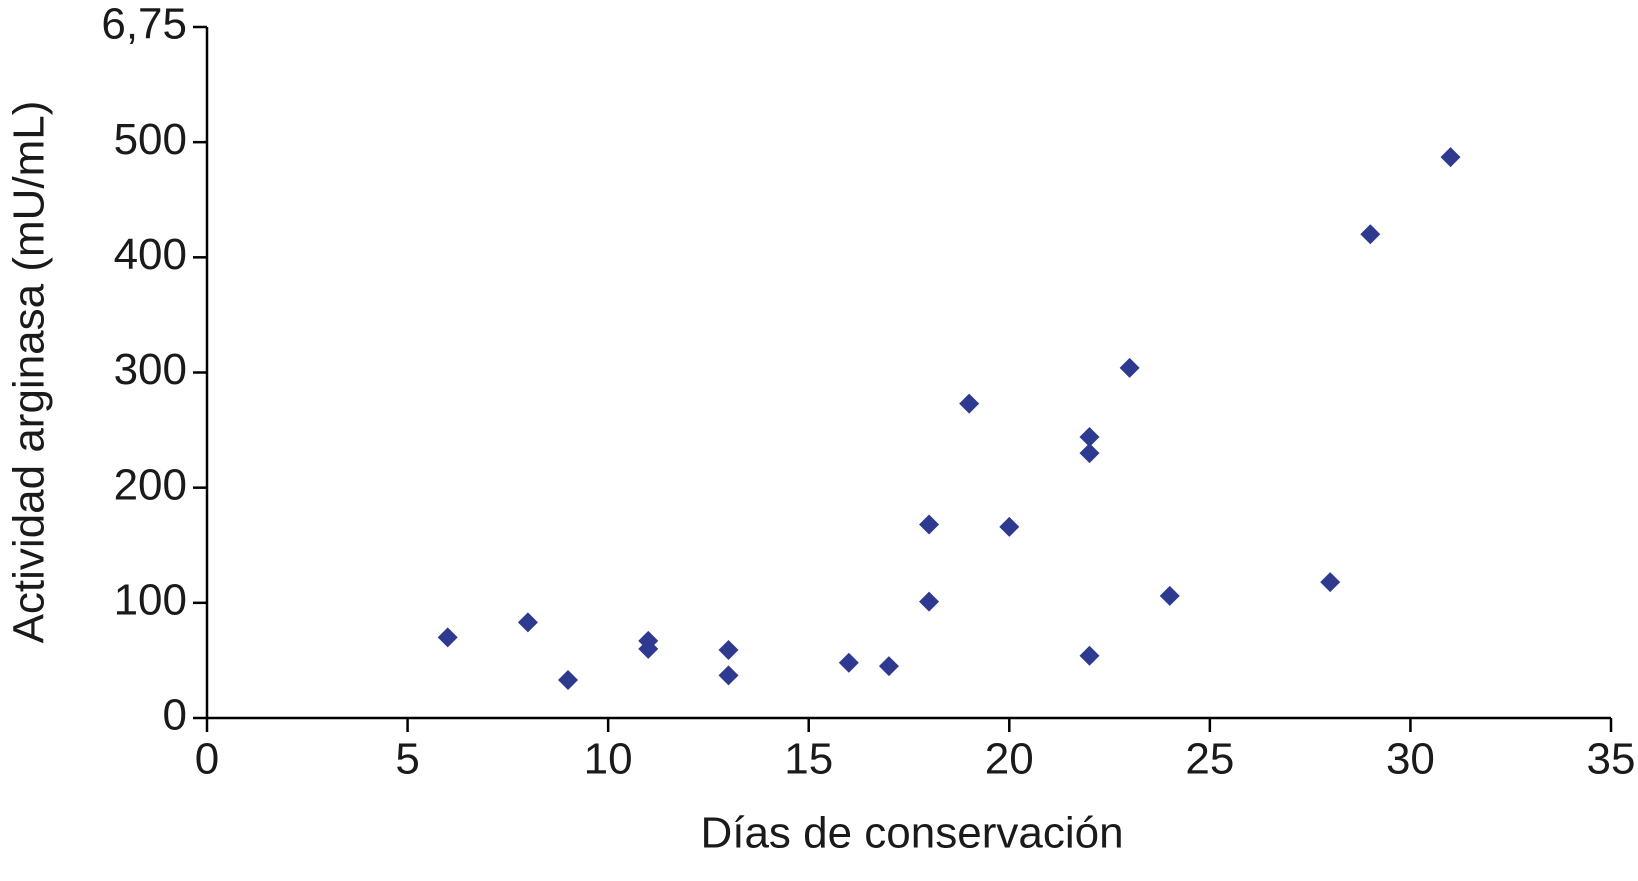  What do you see at coordinates (407, 759) in the screenshot?
I see `x-tick-label: 5` at bounding box center [407, 759].